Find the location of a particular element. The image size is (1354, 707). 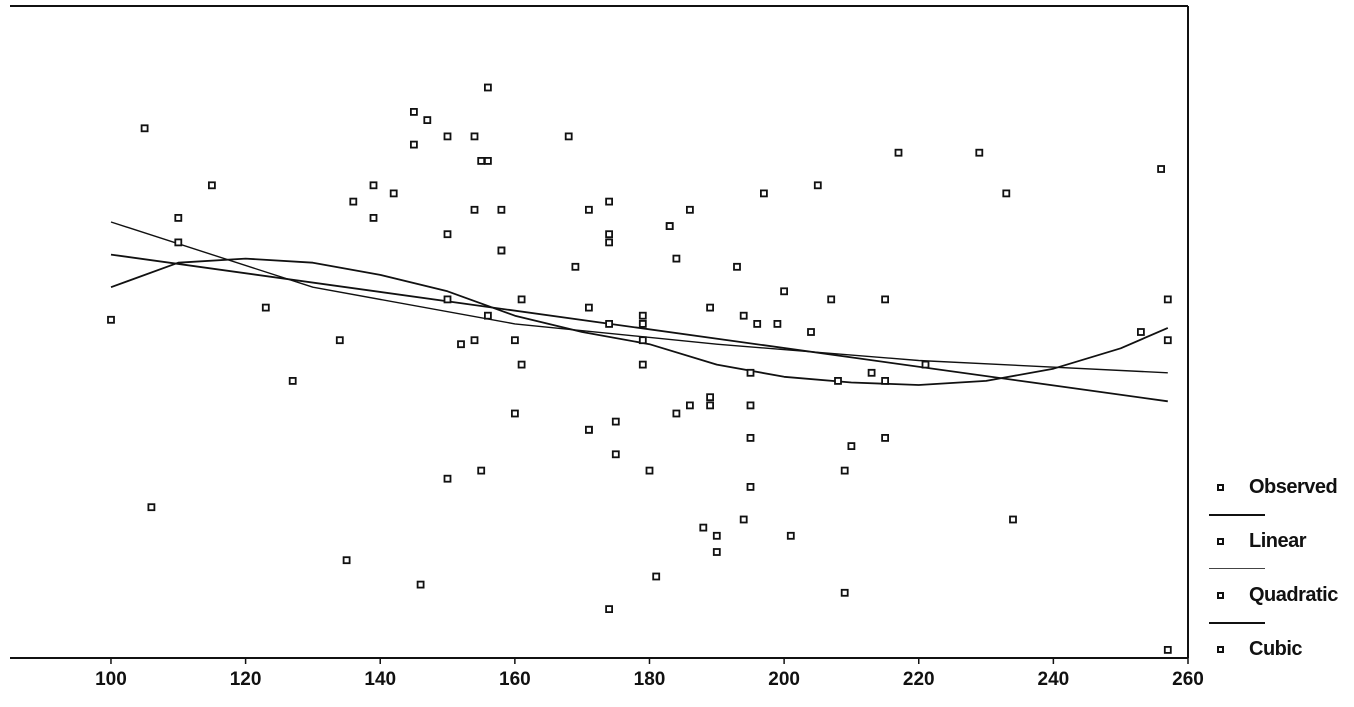

x-axis: 100 120 140 160 180 200 220 240 260 is located at coordinates (649, 674).